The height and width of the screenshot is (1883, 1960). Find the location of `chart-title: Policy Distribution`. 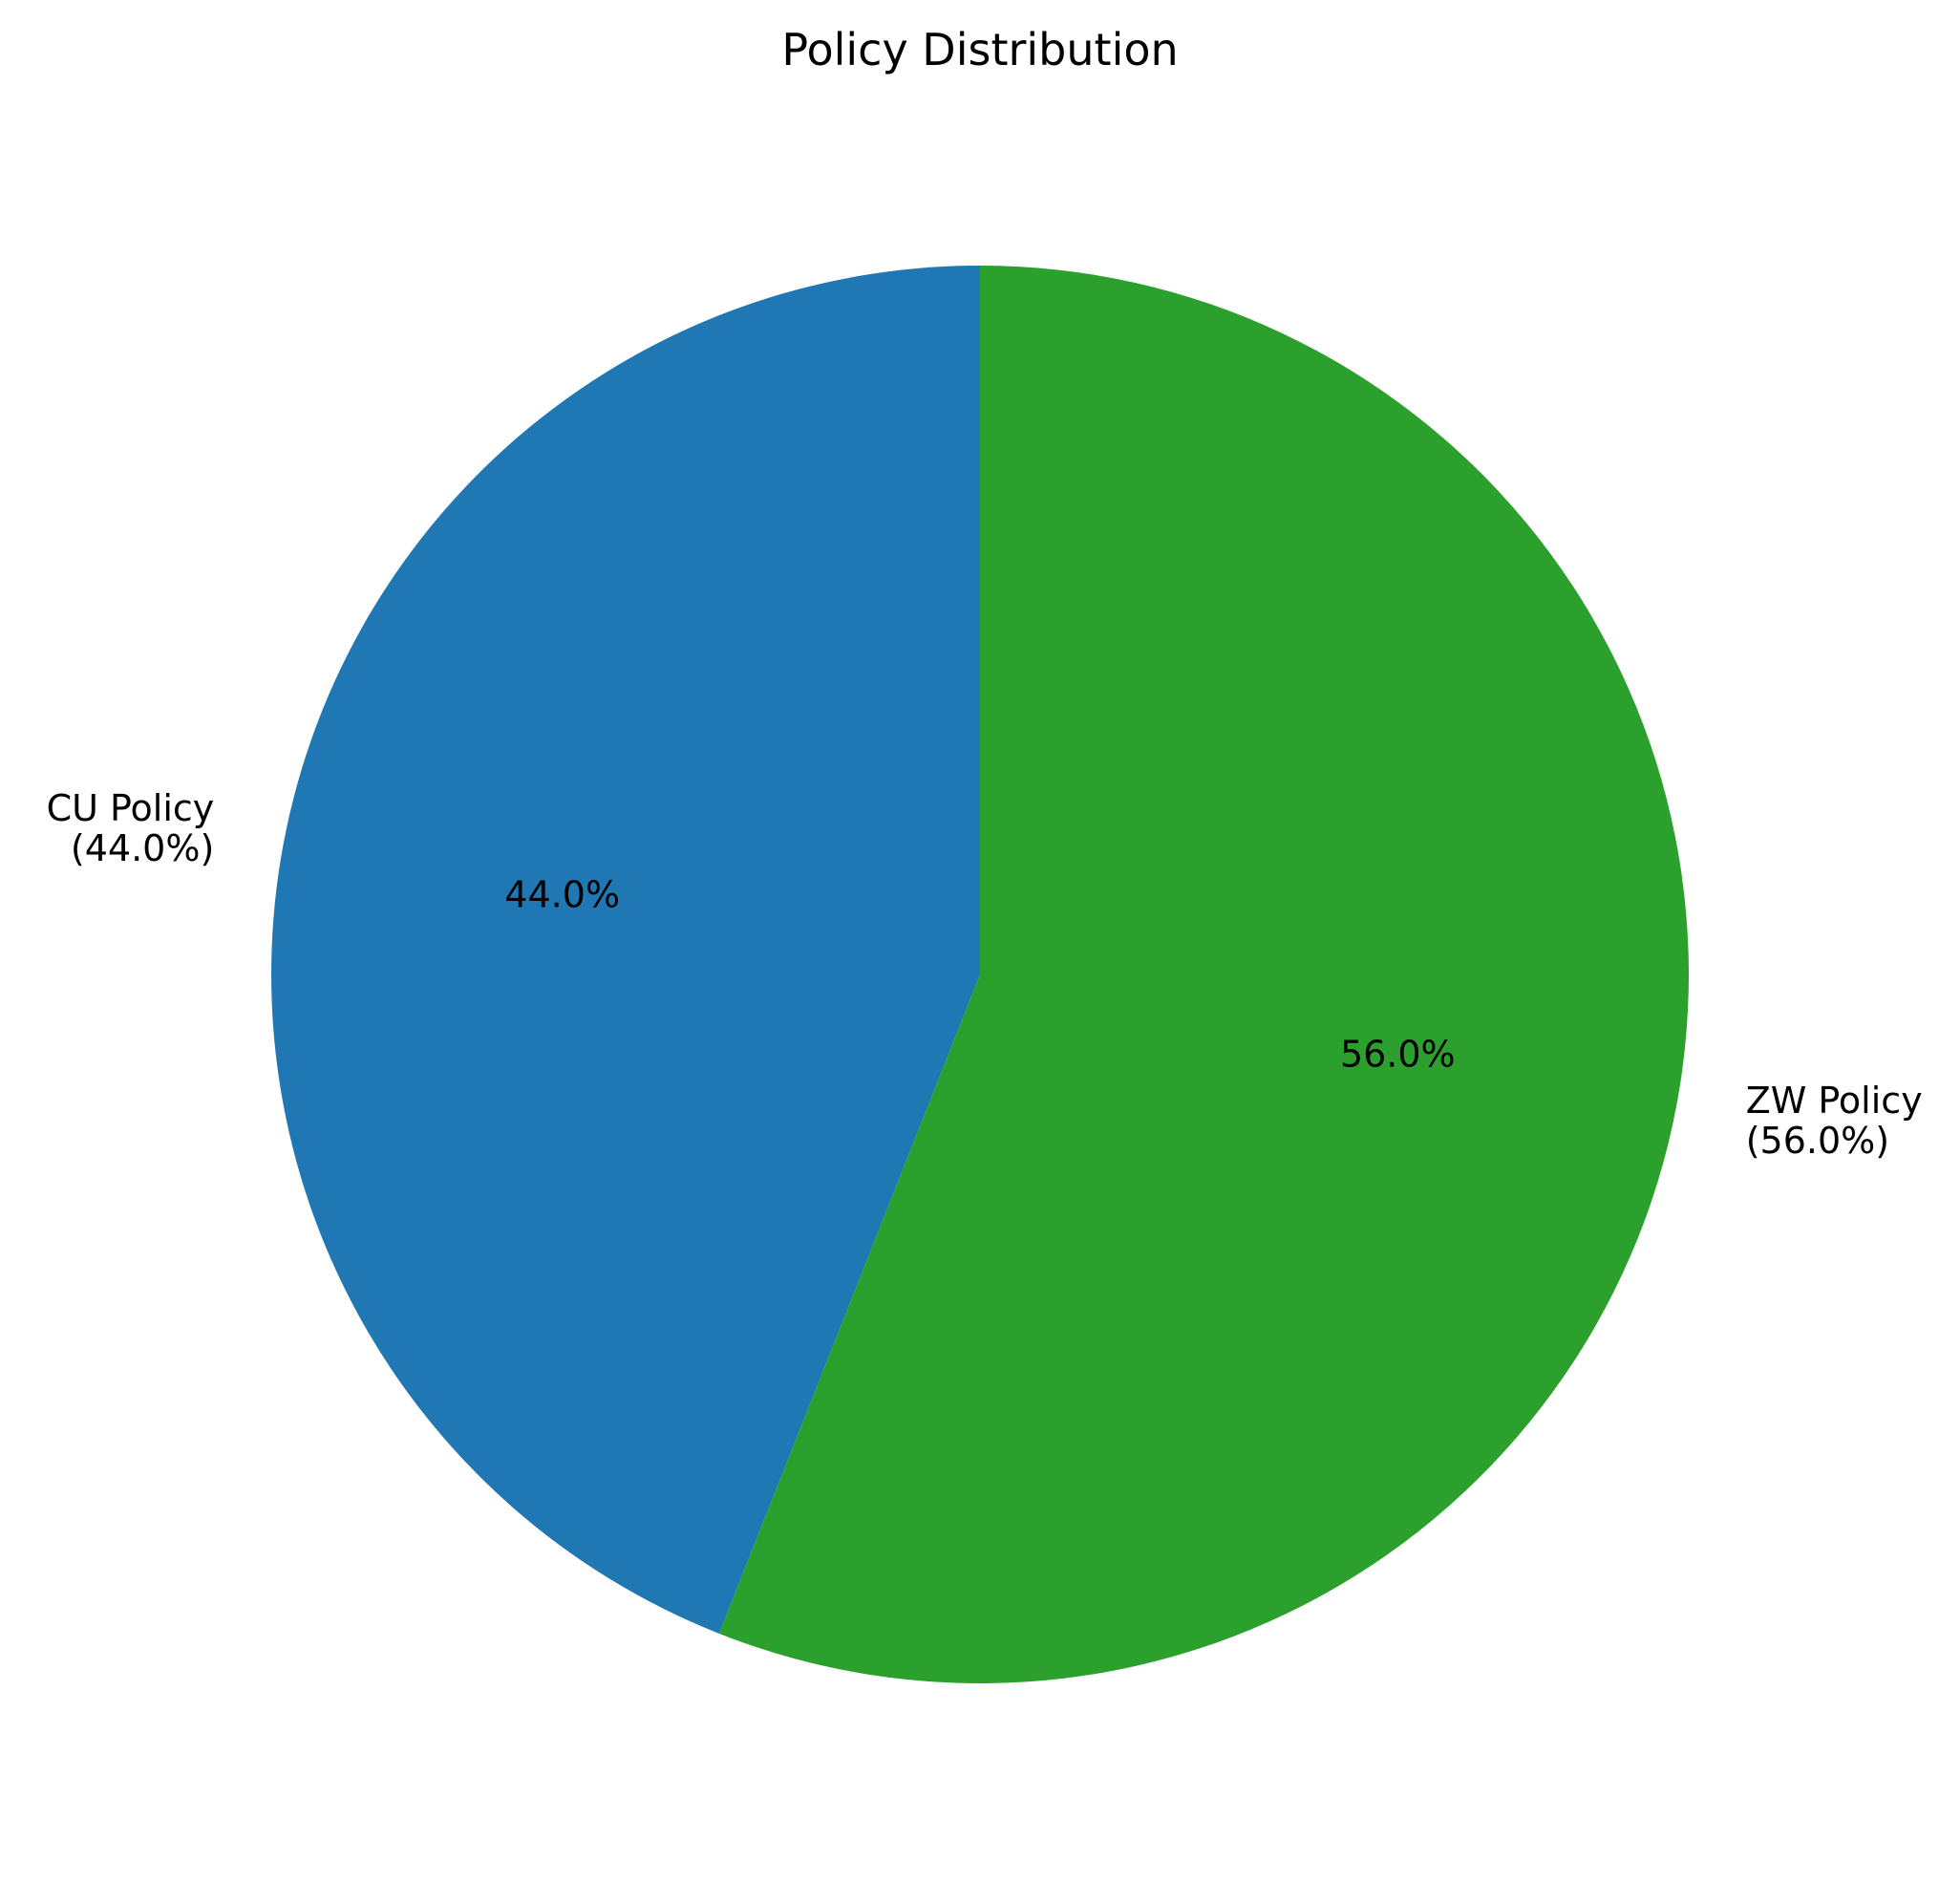

chart-title: Policy Distribution is located at coordinates (979, 49).